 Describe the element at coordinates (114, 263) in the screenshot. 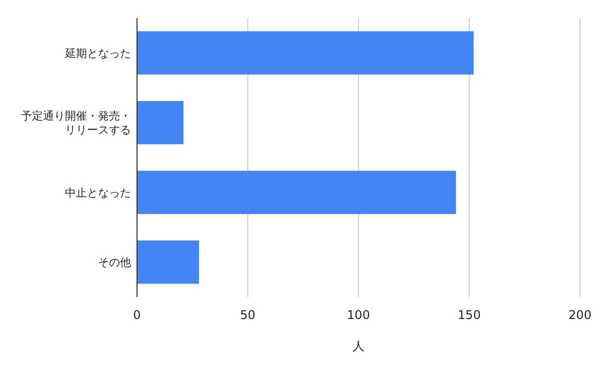

I see `y-tick-label: その他` at that location.